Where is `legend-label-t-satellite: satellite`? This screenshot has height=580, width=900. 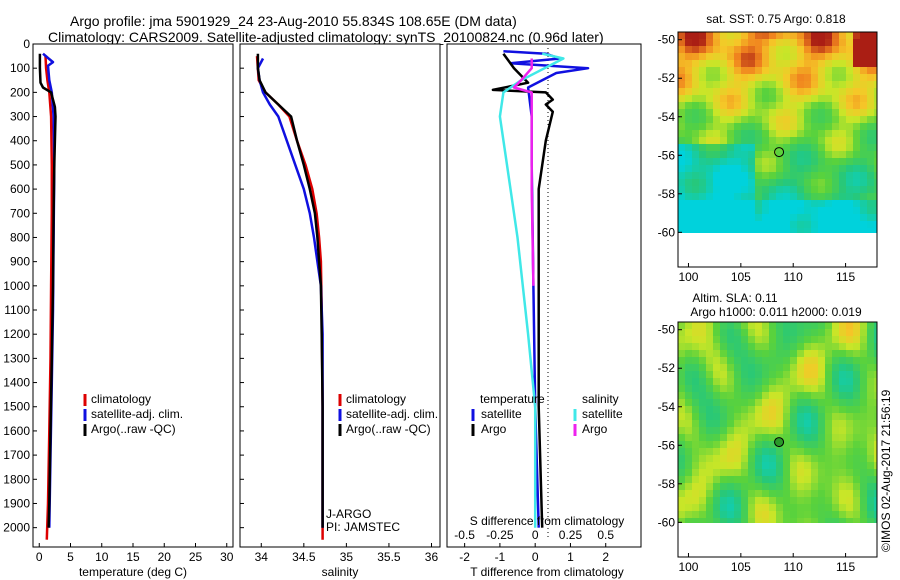 legend-label-t-satellite: satellite is located at coordinates (501, 414).